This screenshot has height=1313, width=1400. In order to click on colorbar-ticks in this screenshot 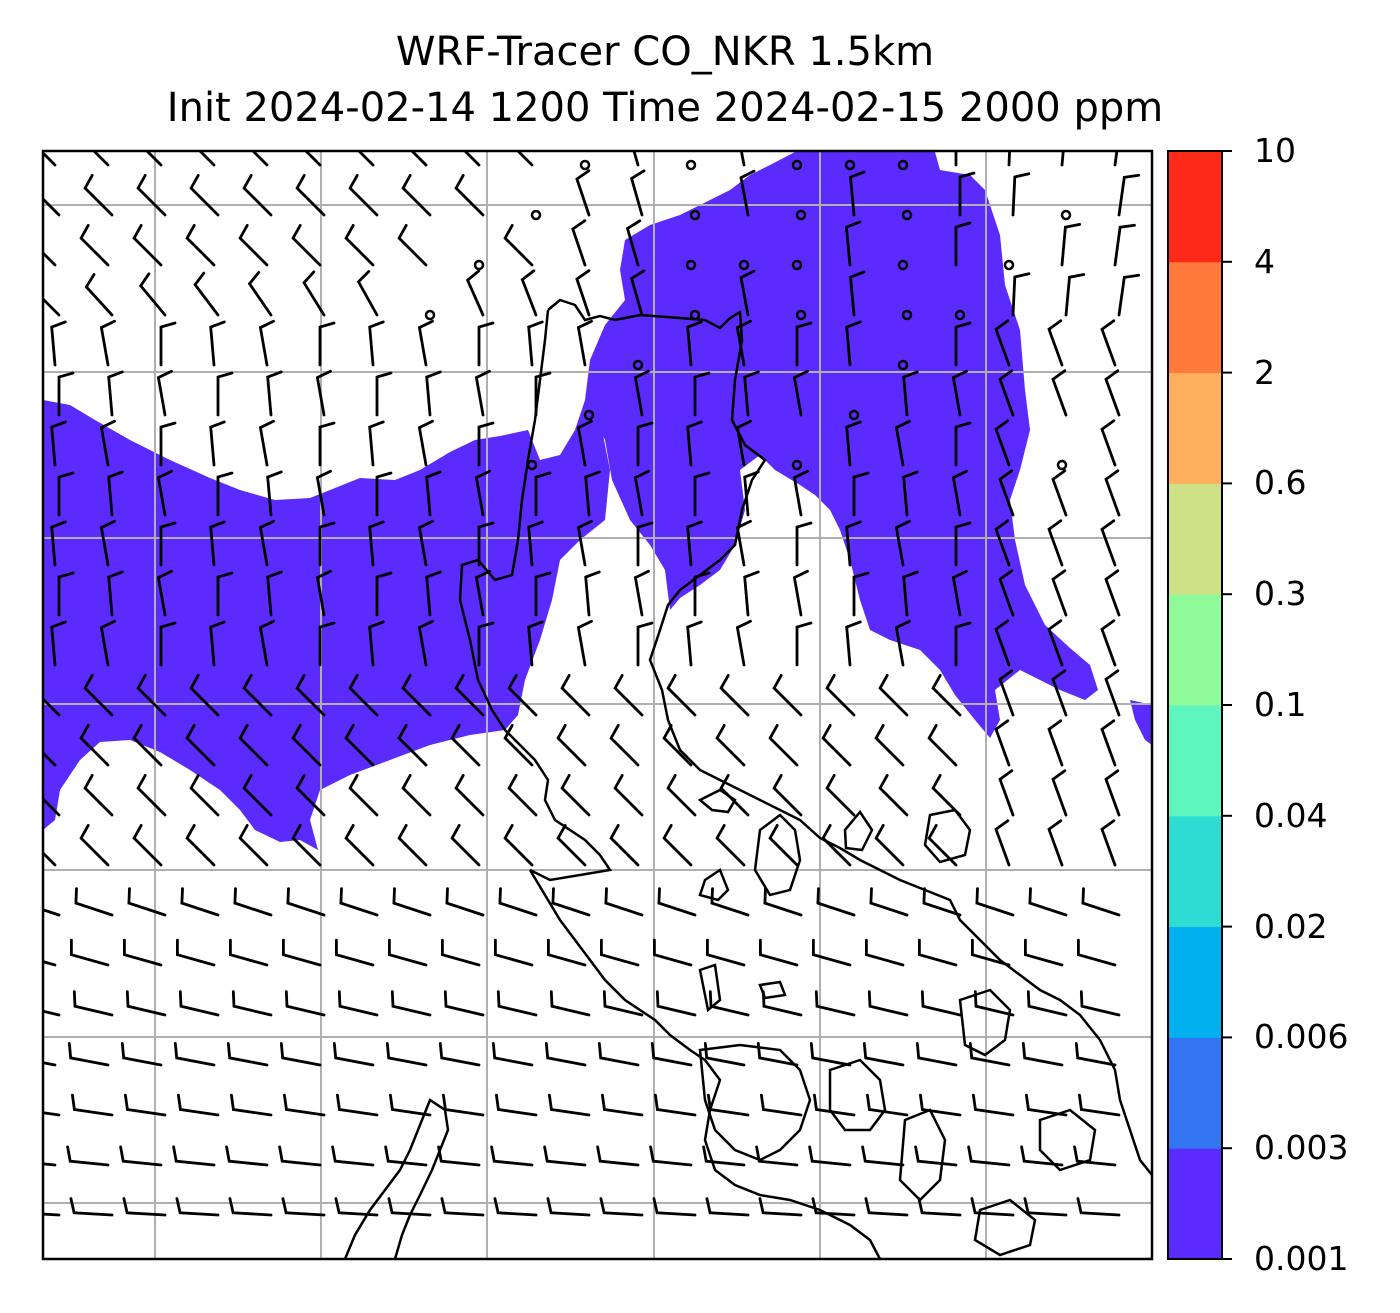, I will do `click(1227, 705)`.